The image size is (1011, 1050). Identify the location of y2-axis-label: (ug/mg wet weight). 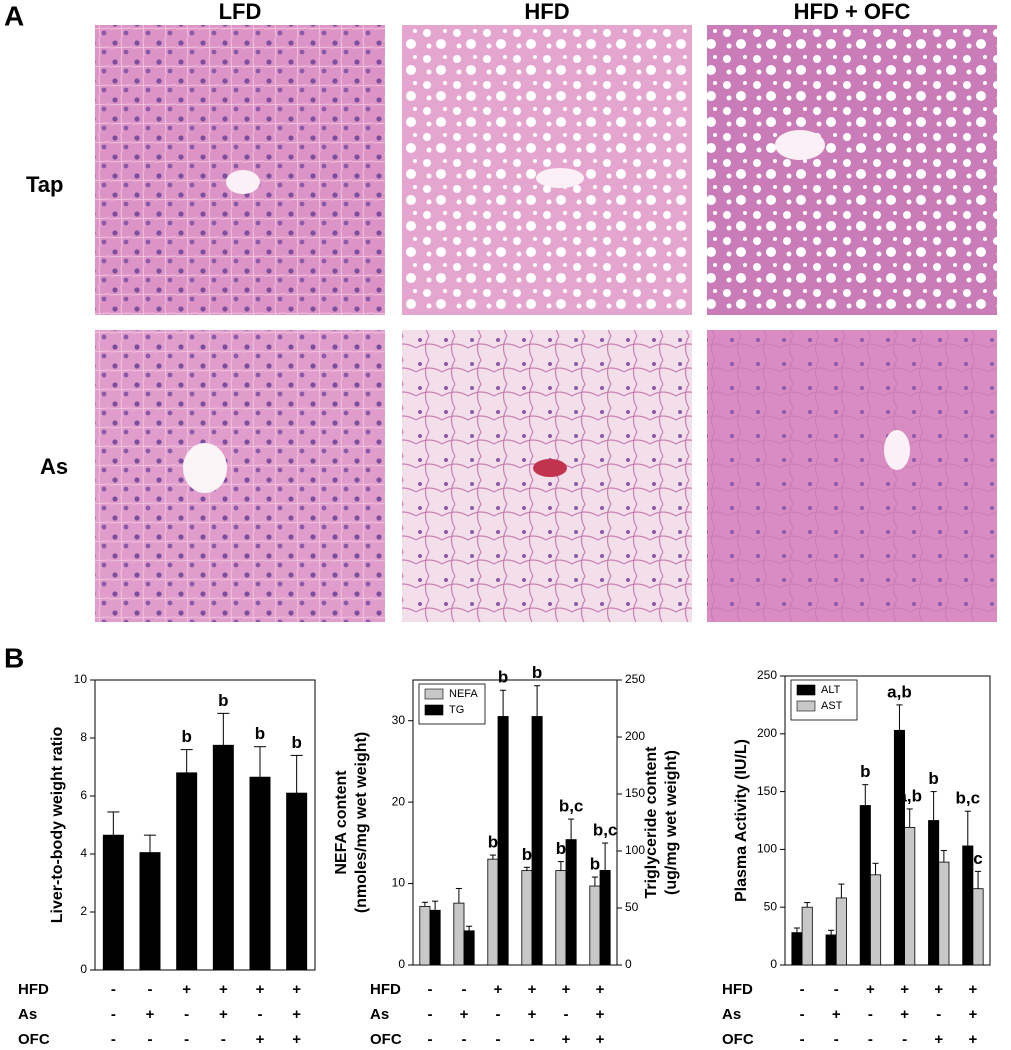
(671, 822).